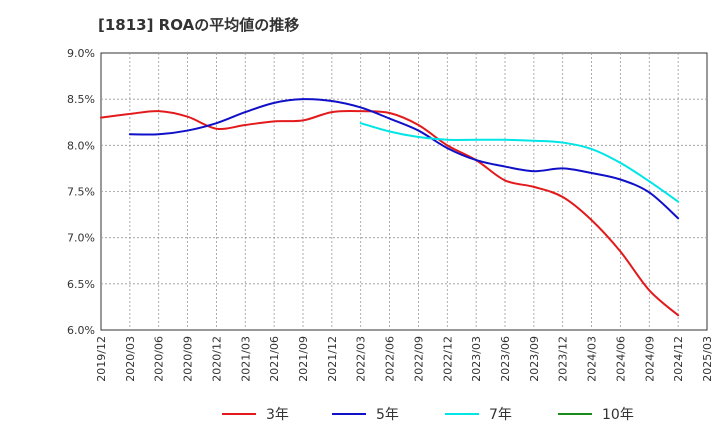 The height and width of the screenshot is (440, 720). I want to click on y-tick-label: 8.5%, so click(81, 99).